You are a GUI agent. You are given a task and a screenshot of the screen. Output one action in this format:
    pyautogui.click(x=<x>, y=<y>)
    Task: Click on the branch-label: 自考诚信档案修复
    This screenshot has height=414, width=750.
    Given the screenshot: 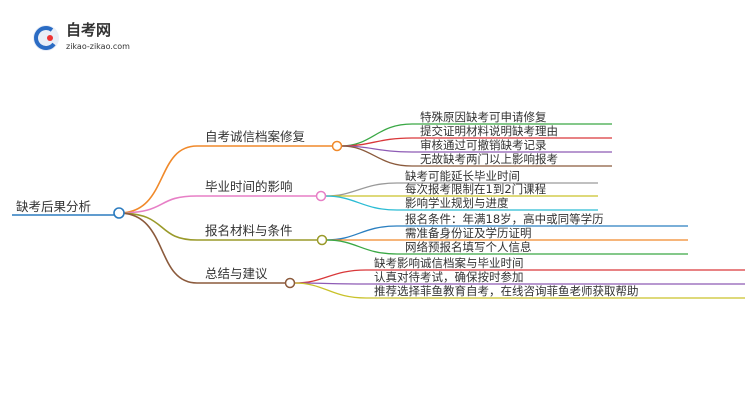 What is the action you would take?
    pyautogui.click(x=255, y=136)
    